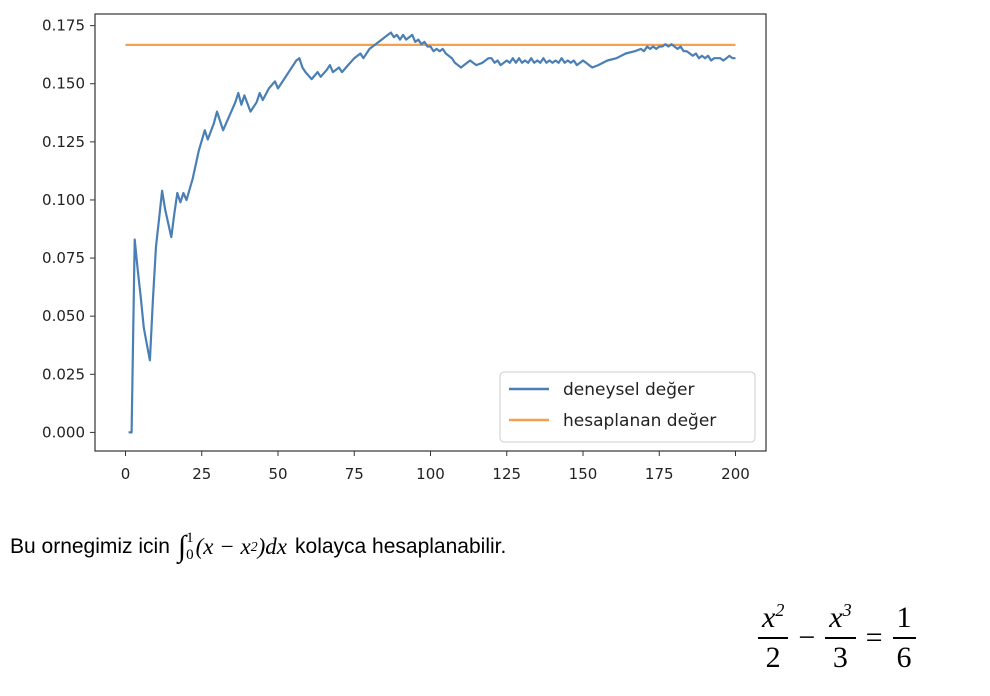 The width and height of the screenshot is (990, 696). I want to click on equals-sign: =, so click(874, 637).